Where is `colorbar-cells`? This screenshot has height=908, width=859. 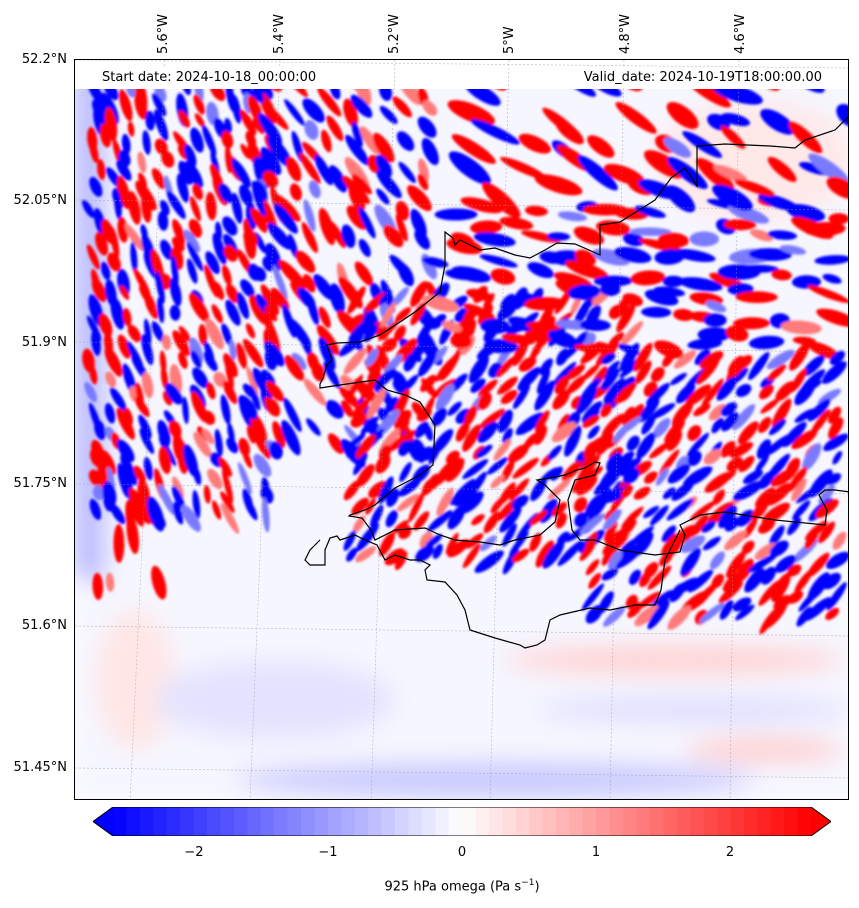
colorbar-cells is located at coordinates (462, 821).